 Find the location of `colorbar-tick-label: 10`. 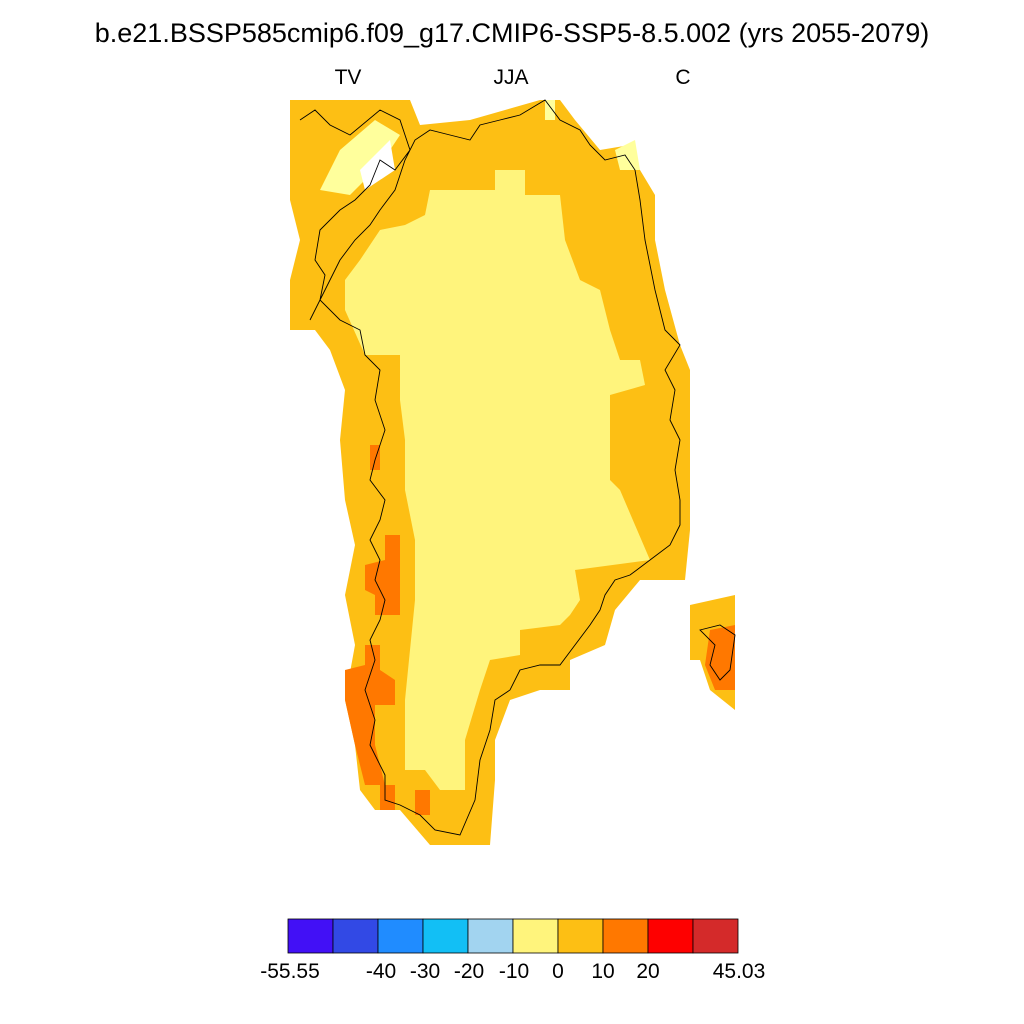

colorbar-tick-label: 10 is located at coordinates (603, 971).